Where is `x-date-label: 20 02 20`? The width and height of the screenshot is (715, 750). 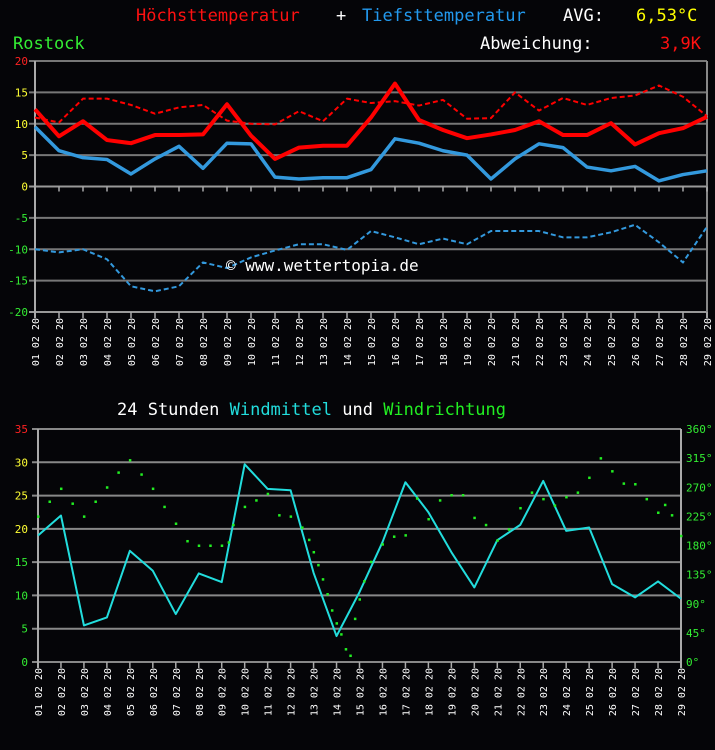 x-date-label: 20 02 20 is located at coordinates (475, 692).